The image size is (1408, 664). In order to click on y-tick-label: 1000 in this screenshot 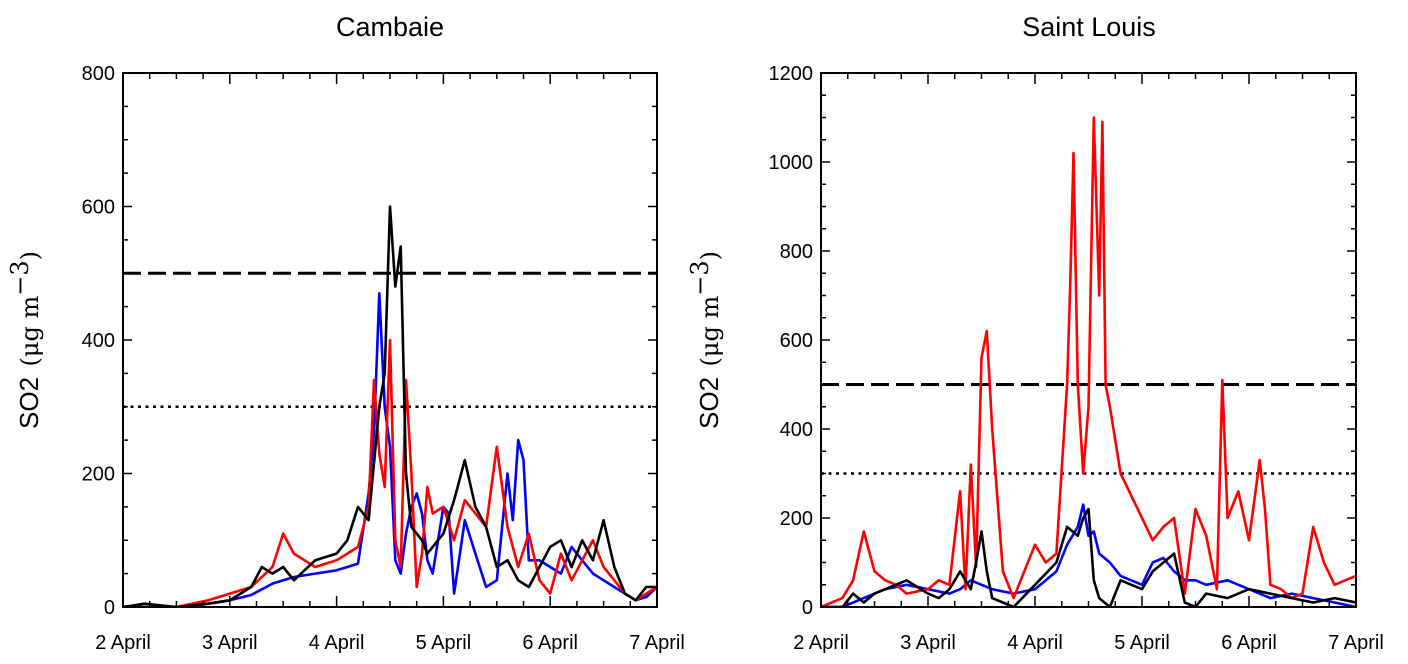, I will do `click(791, 163)`.